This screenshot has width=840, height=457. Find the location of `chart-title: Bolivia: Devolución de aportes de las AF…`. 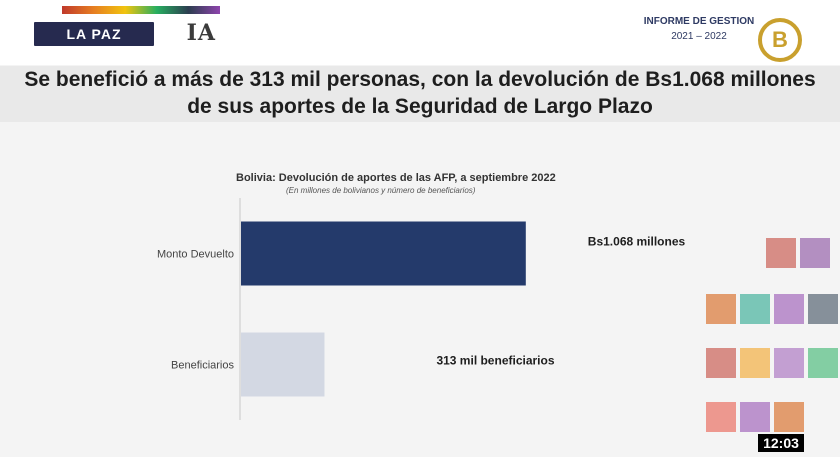

chart-title: Bolivia: Devolución de aportes de las AF… is located at coordinates (396, 178).